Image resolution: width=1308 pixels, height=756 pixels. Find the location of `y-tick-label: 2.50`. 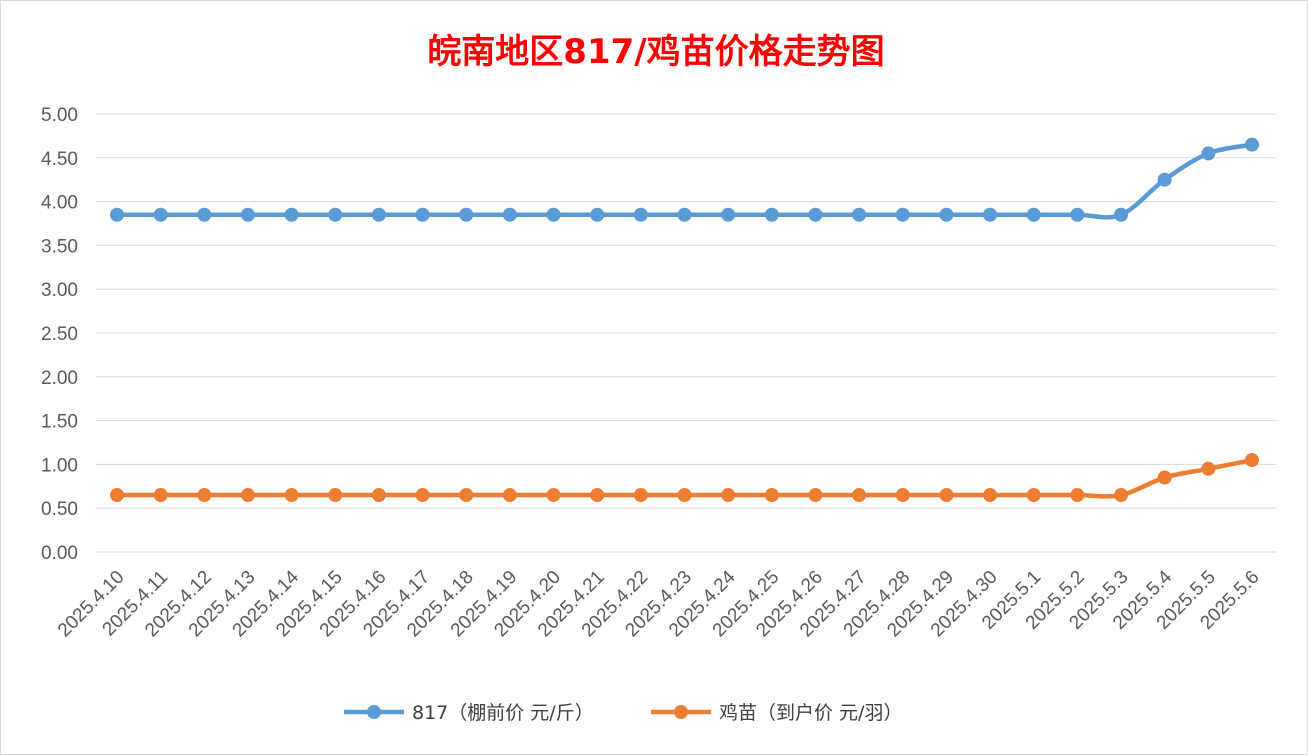

y-tick-label: 2.50 is located at coordinates (59, 334).